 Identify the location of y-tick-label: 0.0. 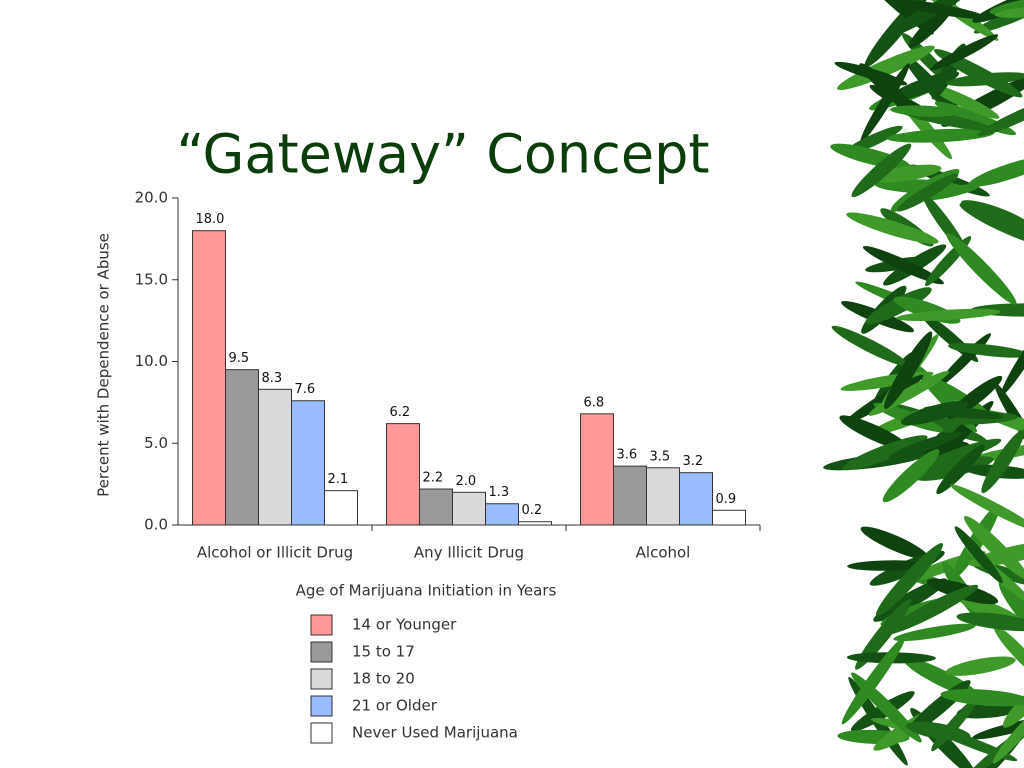
(156, 525).